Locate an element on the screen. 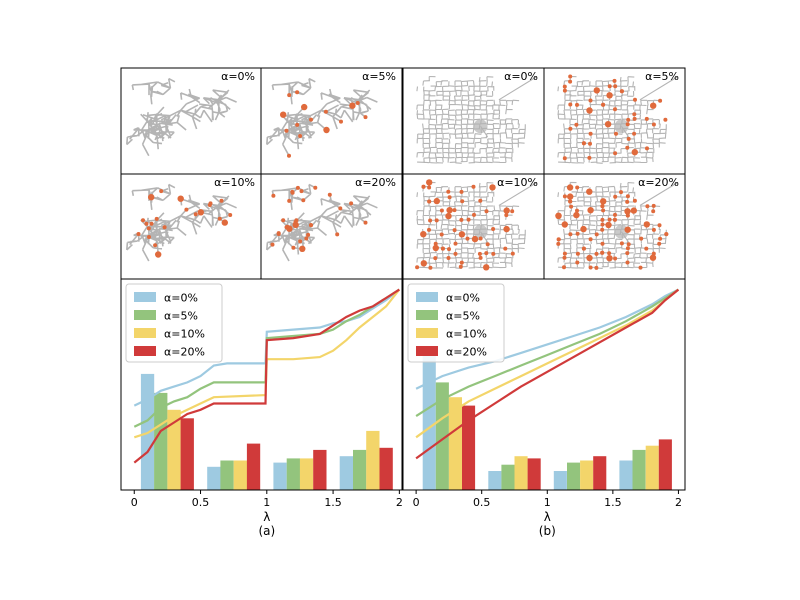  panel-label: α=0% is located at coordinates (521, 76).